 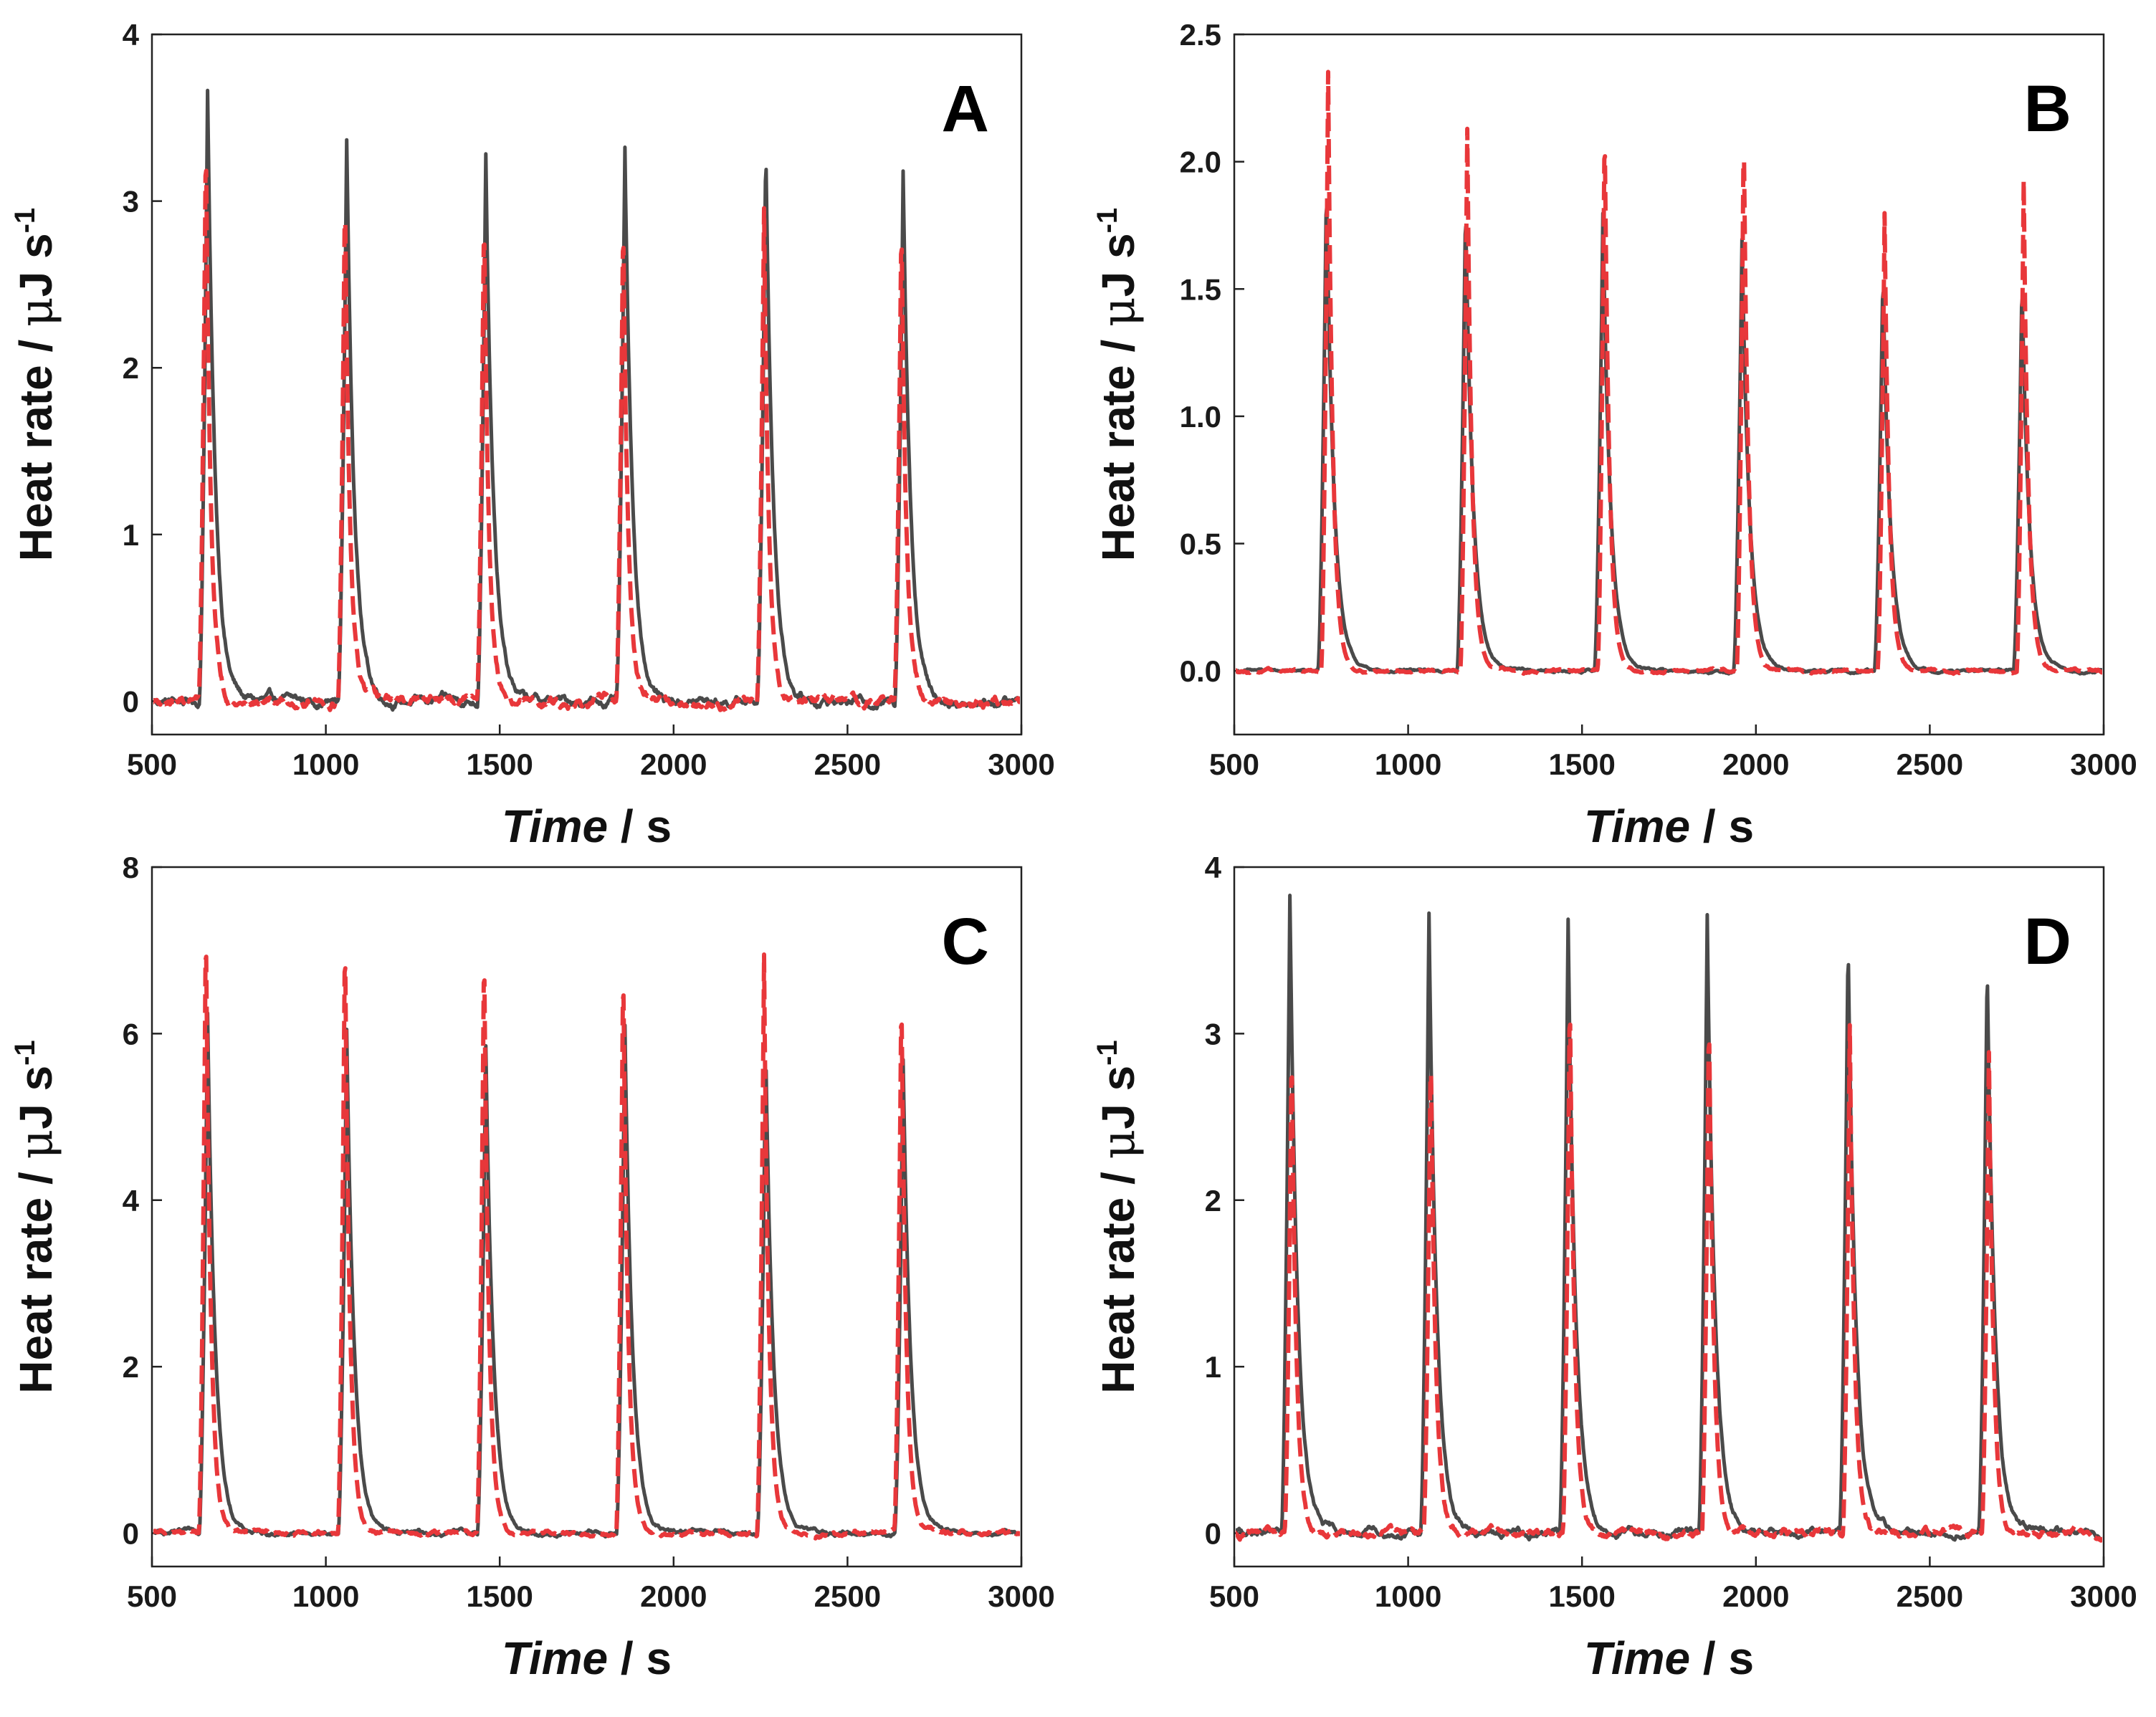 I want to click on y-tick-label: 0.0, so click(x=1200, y=671).